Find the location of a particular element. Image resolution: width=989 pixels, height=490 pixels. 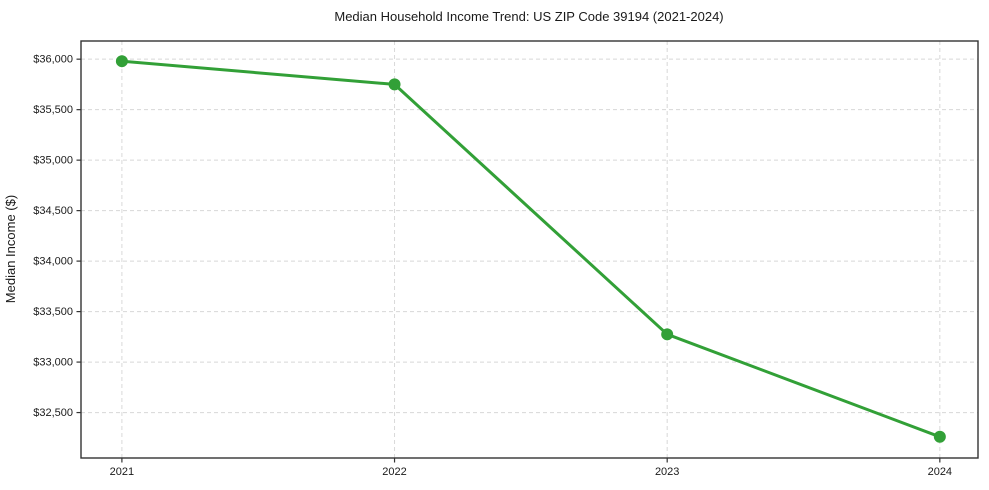

y-tick-label: $35,000 is located at coordinates (53, 161).